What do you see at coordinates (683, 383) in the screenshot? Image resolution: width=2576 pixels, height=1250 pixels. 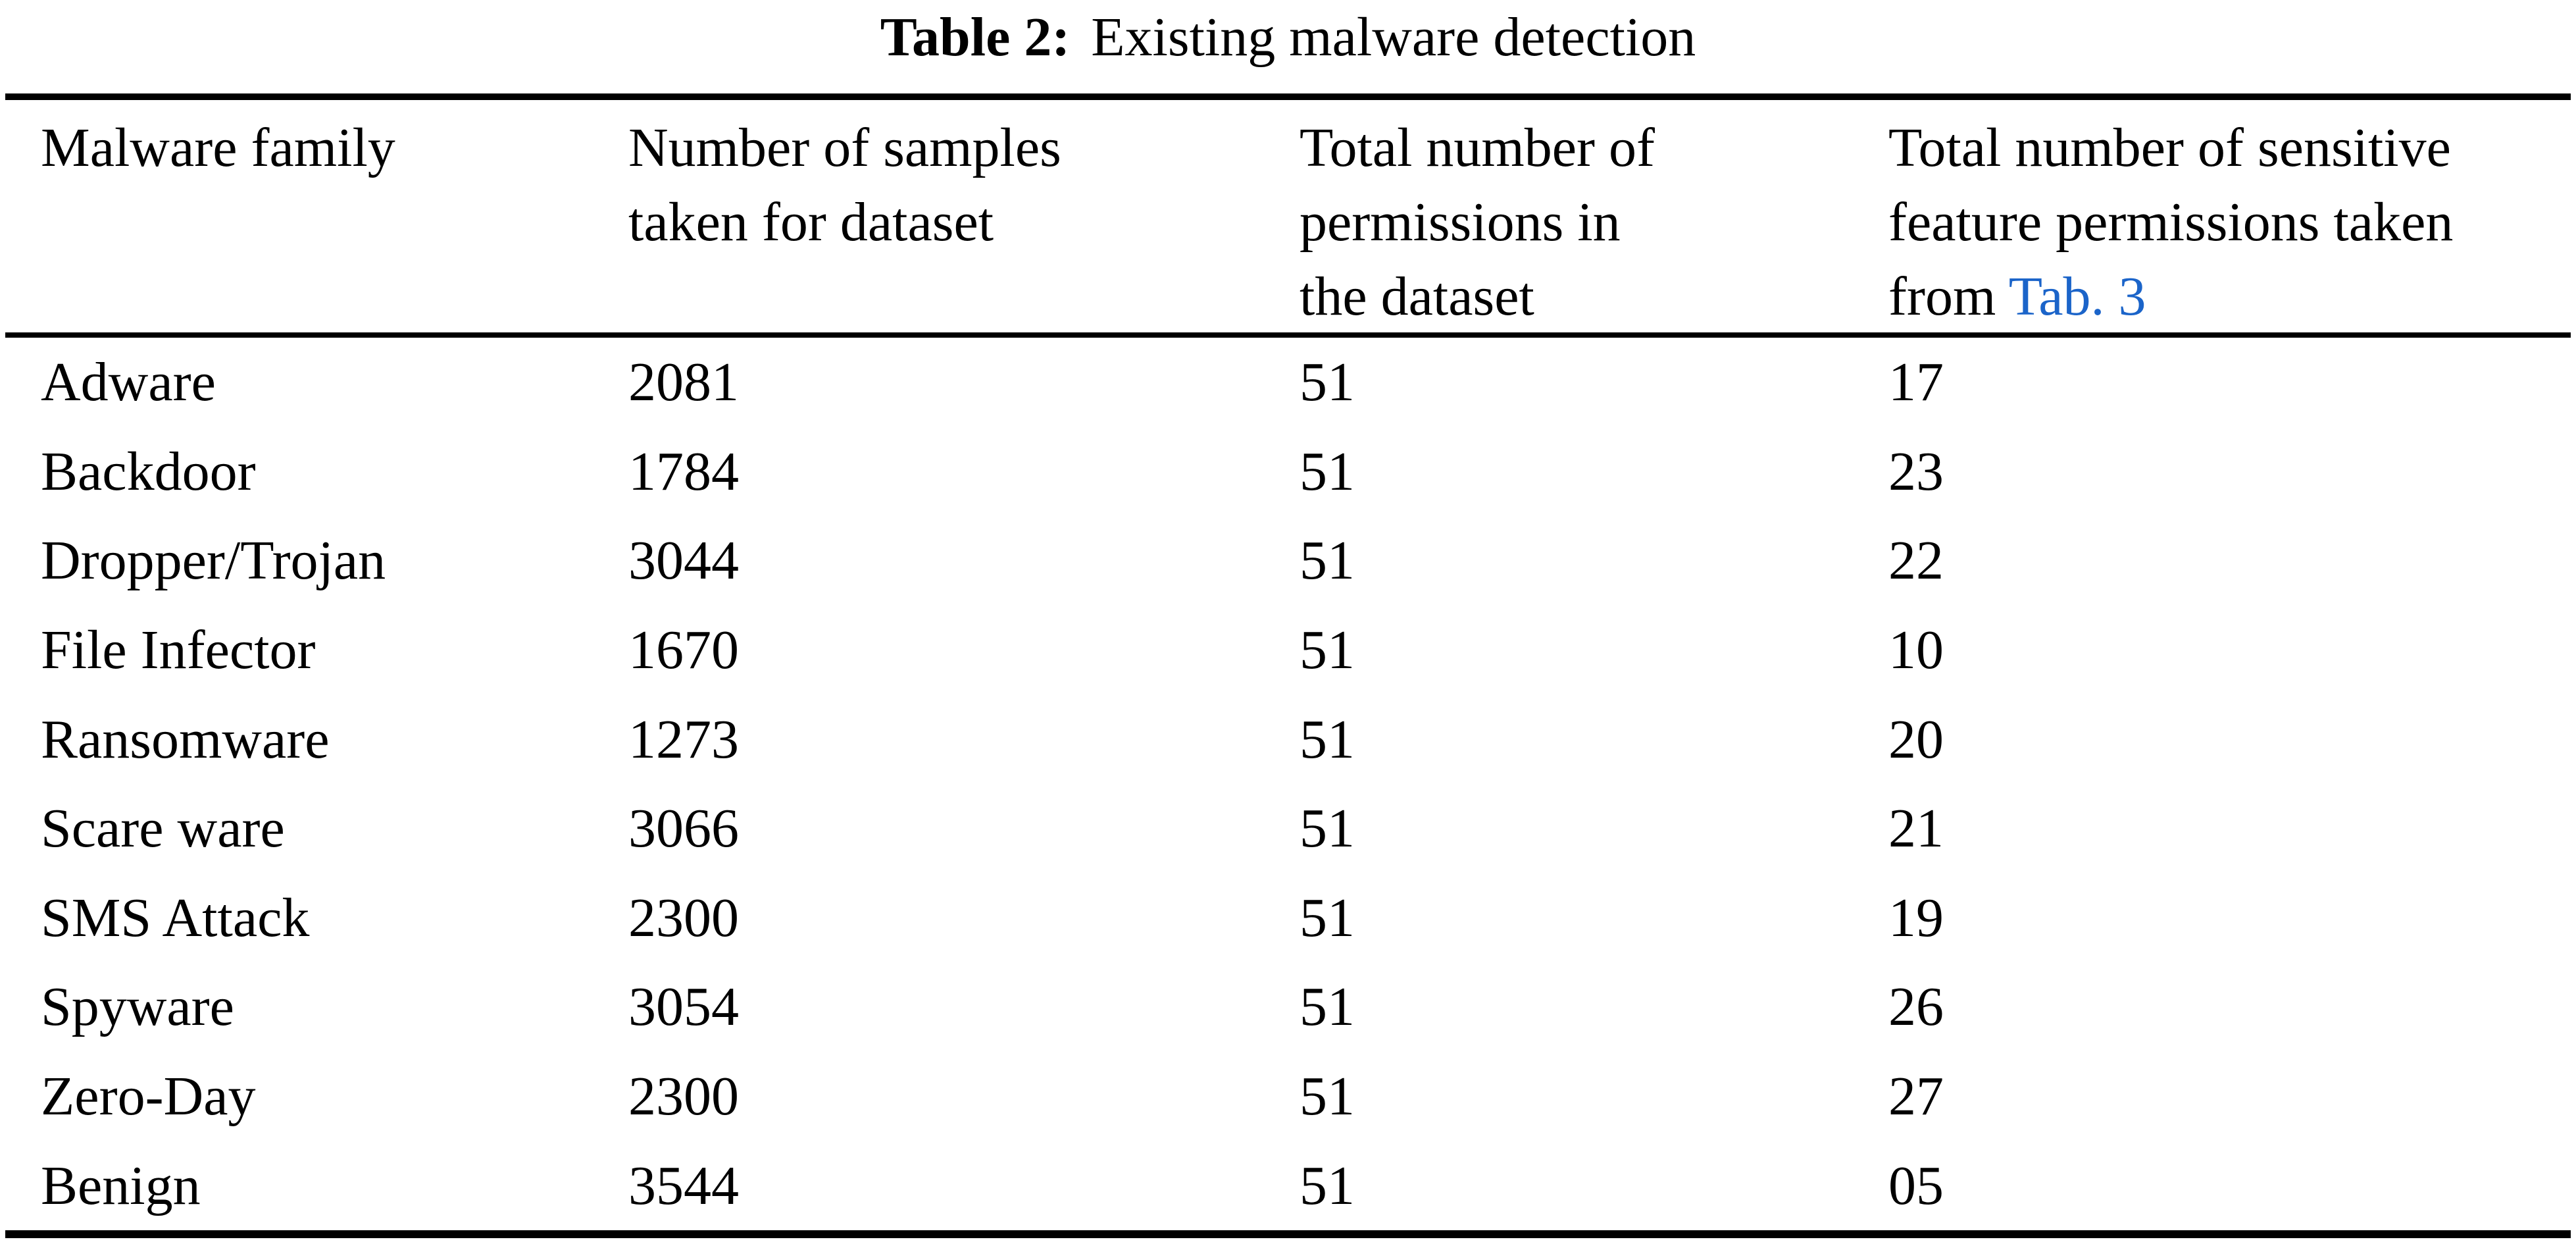 I see `cell-samples: 2081` at bounding box center [683, 383].